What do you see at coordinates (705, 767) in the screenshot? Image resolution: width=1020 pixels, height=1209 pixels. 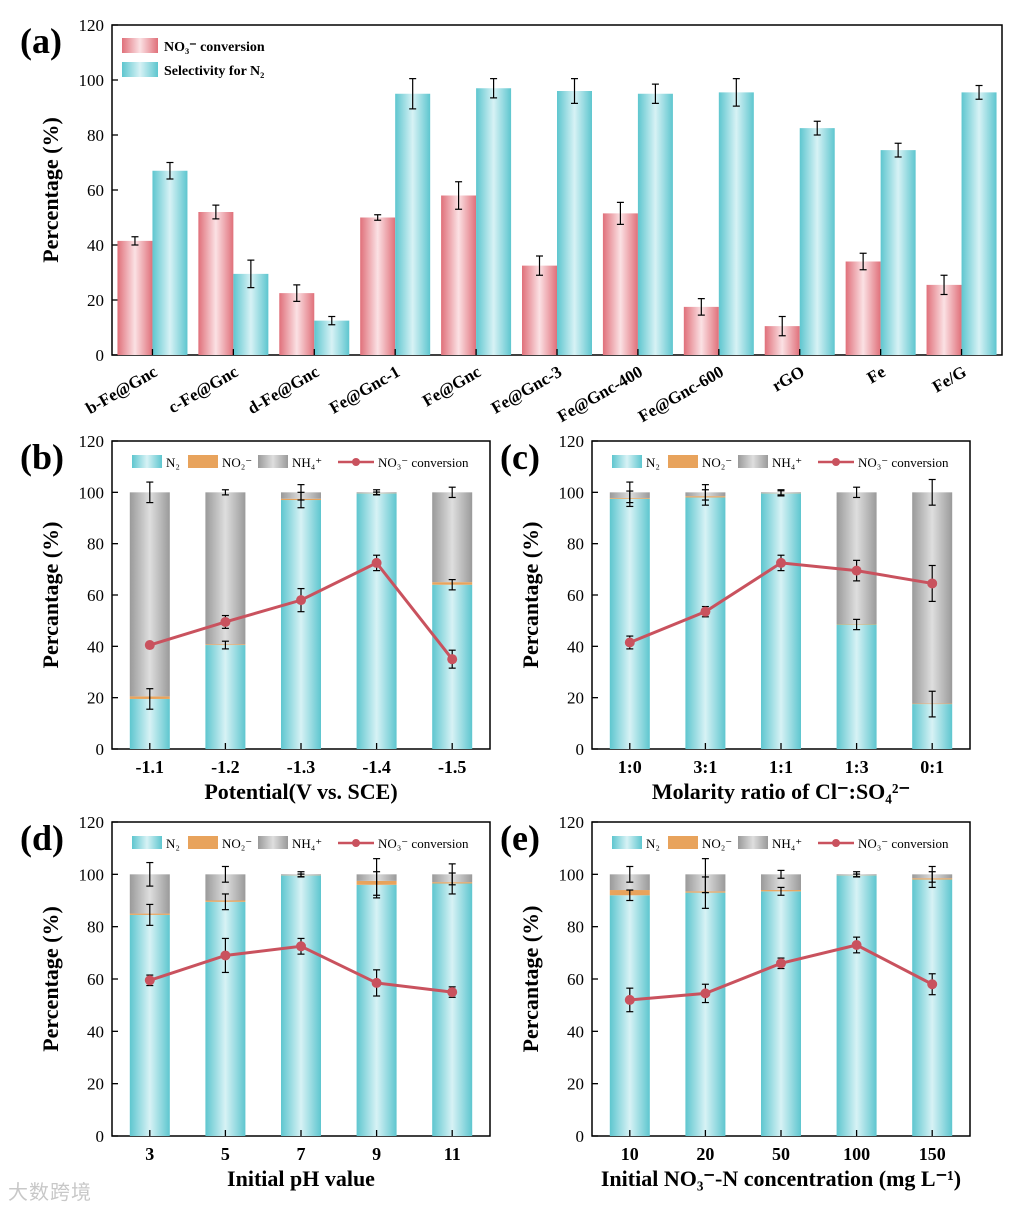 I see `x-tick-label: 3:1` at bounding box center [705, 767].